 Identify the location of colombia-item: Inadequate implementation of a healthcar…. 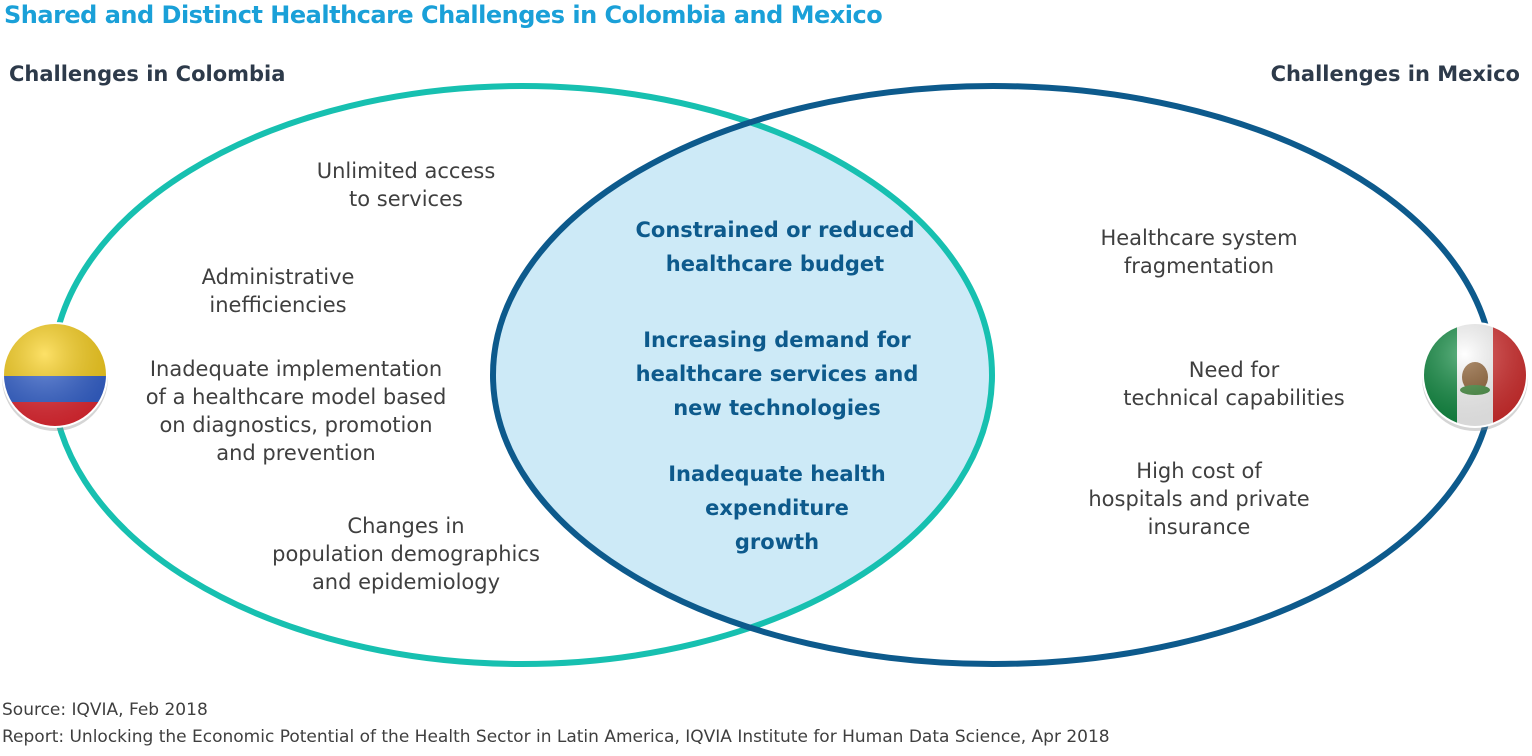
(296, 411).